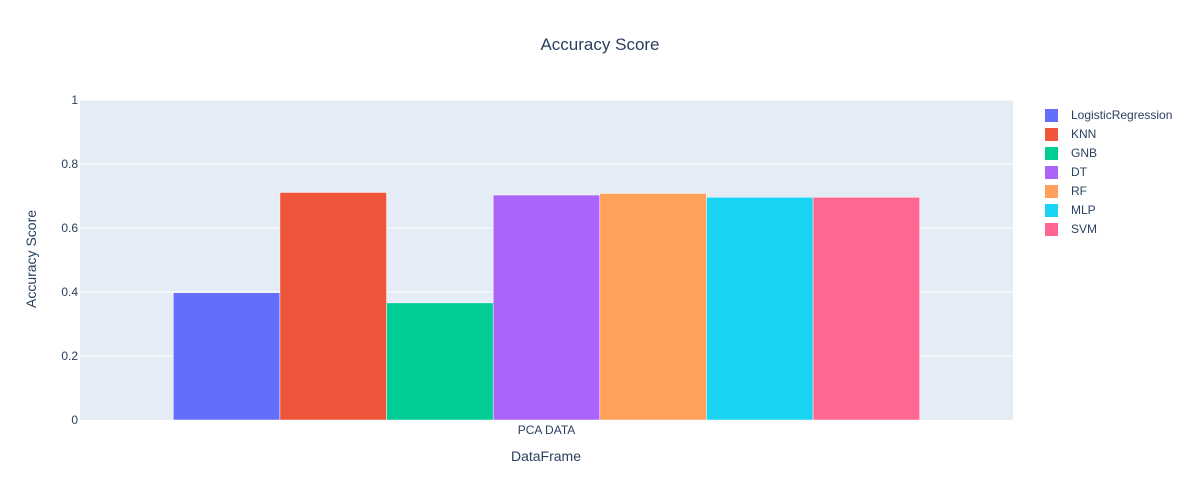  Describe the element at coordinates (866, 309) in the screenshot. I see `bar-svm` at that location.